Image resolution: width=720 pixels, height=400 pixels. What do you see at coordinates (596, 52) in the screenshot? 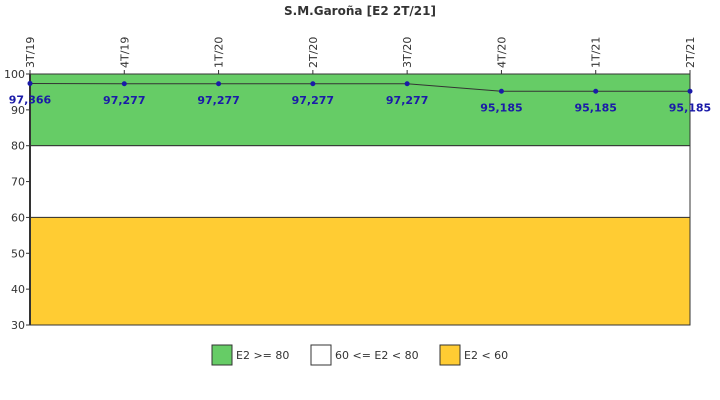
I see `x-tick-label: 1T/21` at bounding box center [596, 52].